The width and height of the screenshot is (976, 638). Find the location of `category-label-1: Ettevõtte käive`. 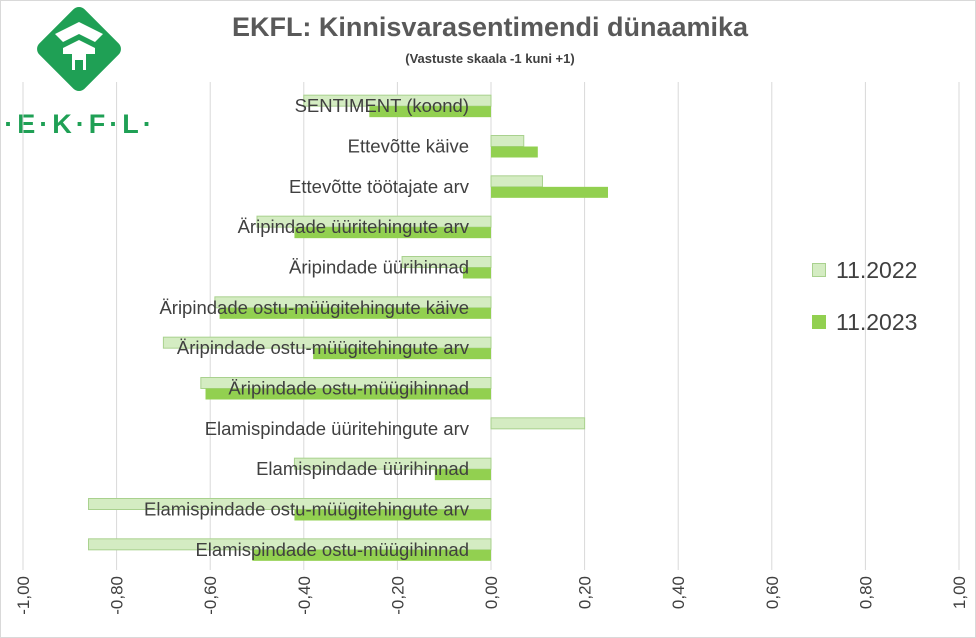

category-label-1: Ettevõtte käive is located at coordinates (408, 146).